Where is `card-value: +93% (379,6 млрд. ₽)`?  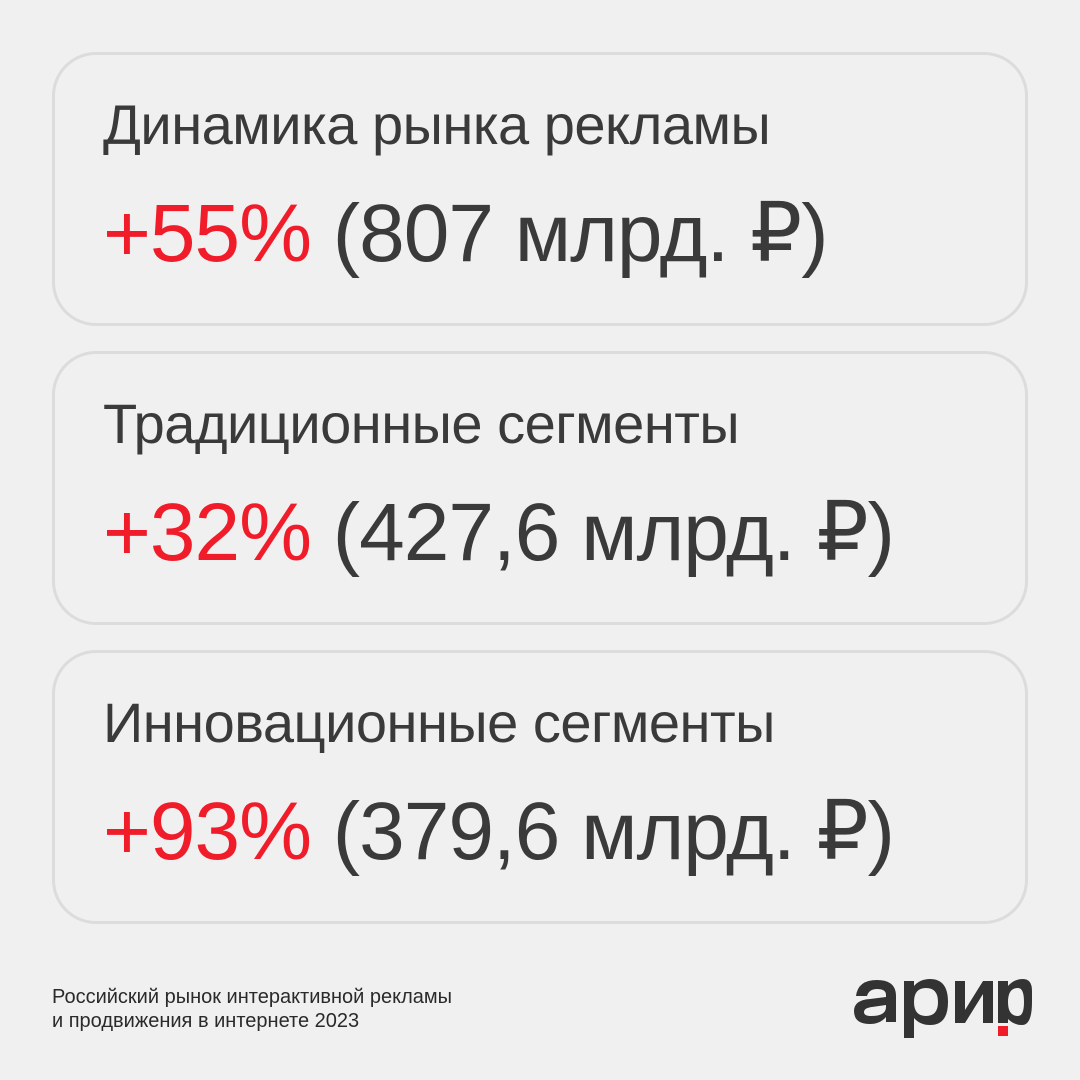
card-value: +93% (379,6 млрд. ₽) is located at coordinates (499, 832).